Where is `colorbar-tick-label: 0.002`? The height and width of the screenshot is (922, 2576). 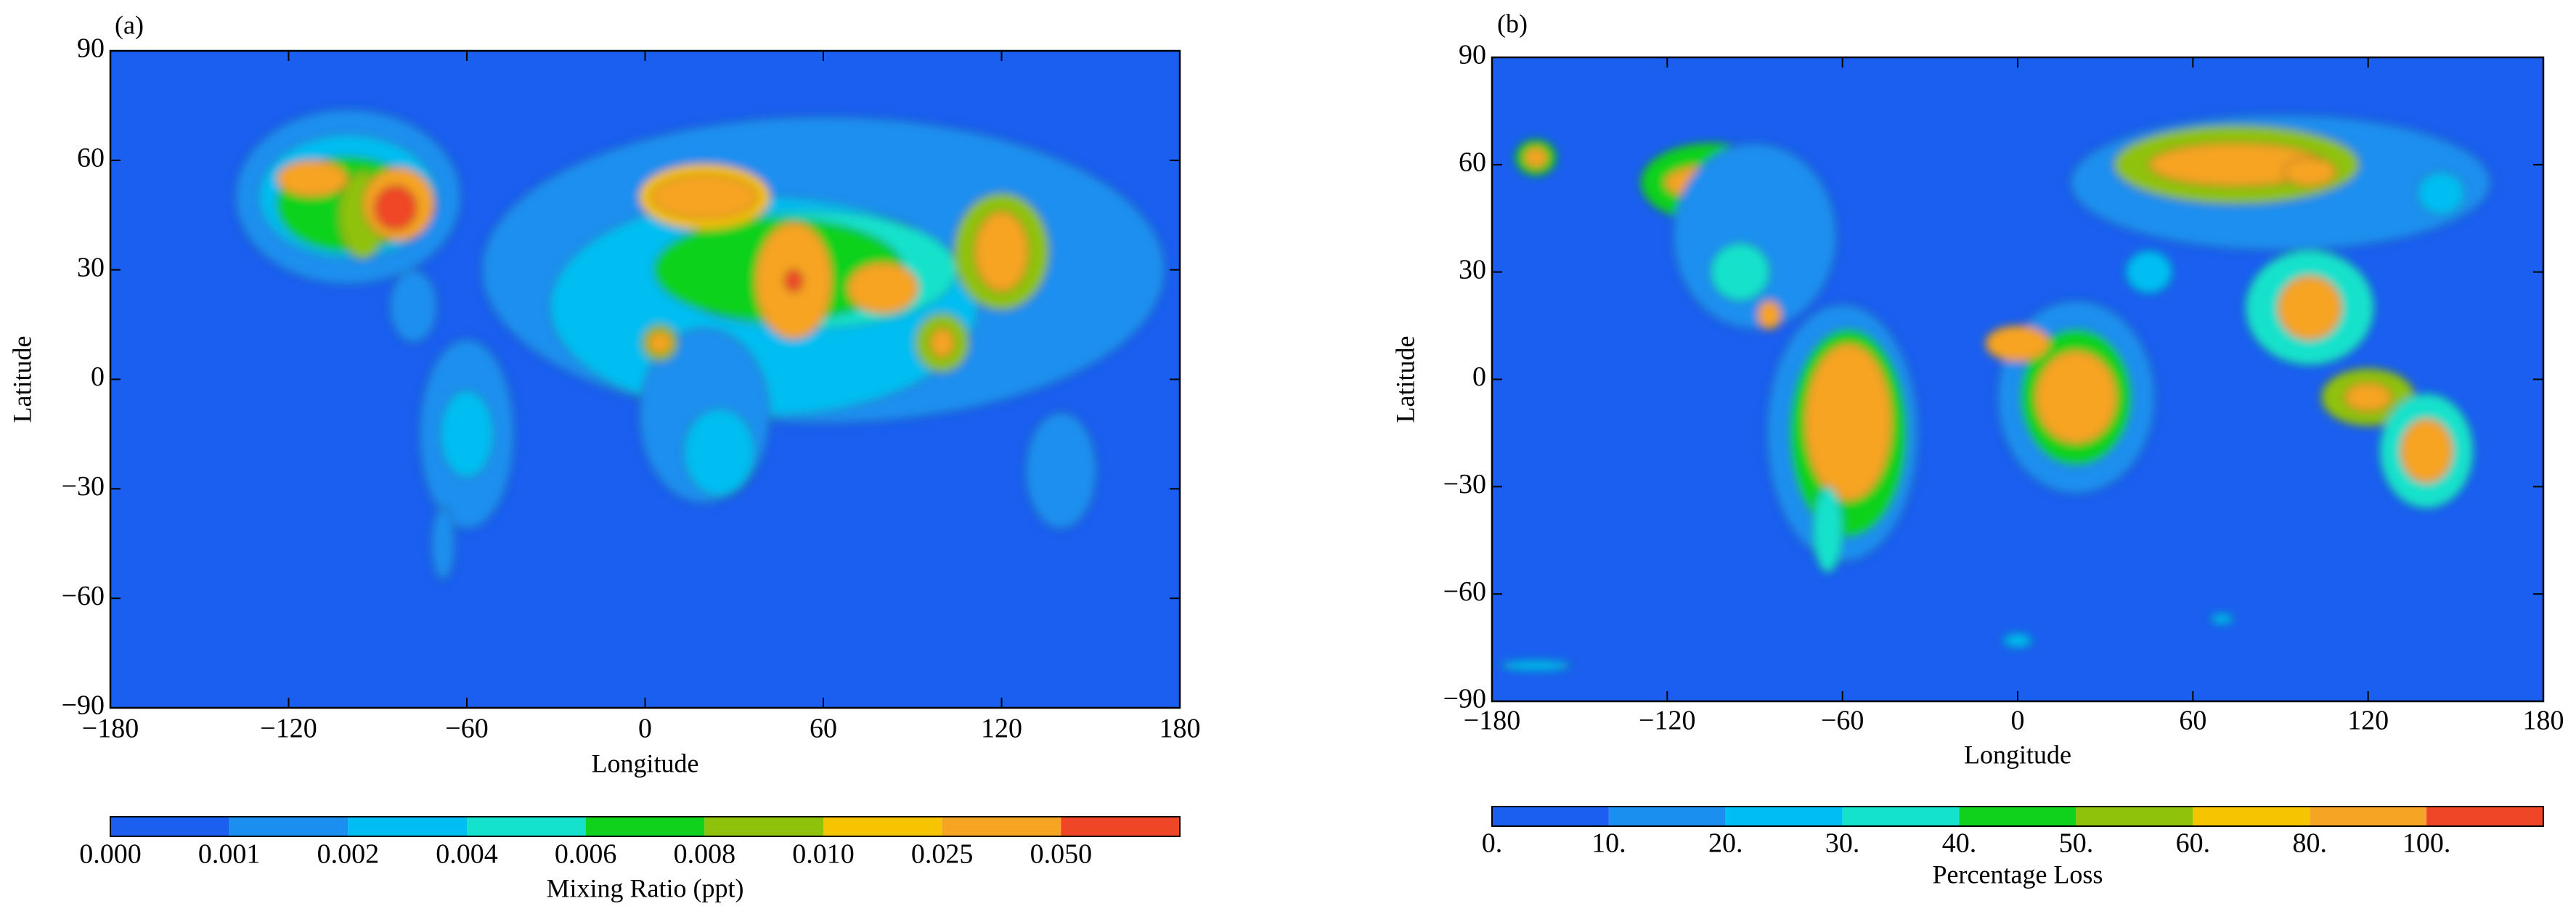 colorbar-tick-label: 0.002 is located at coordinates (348, 854).